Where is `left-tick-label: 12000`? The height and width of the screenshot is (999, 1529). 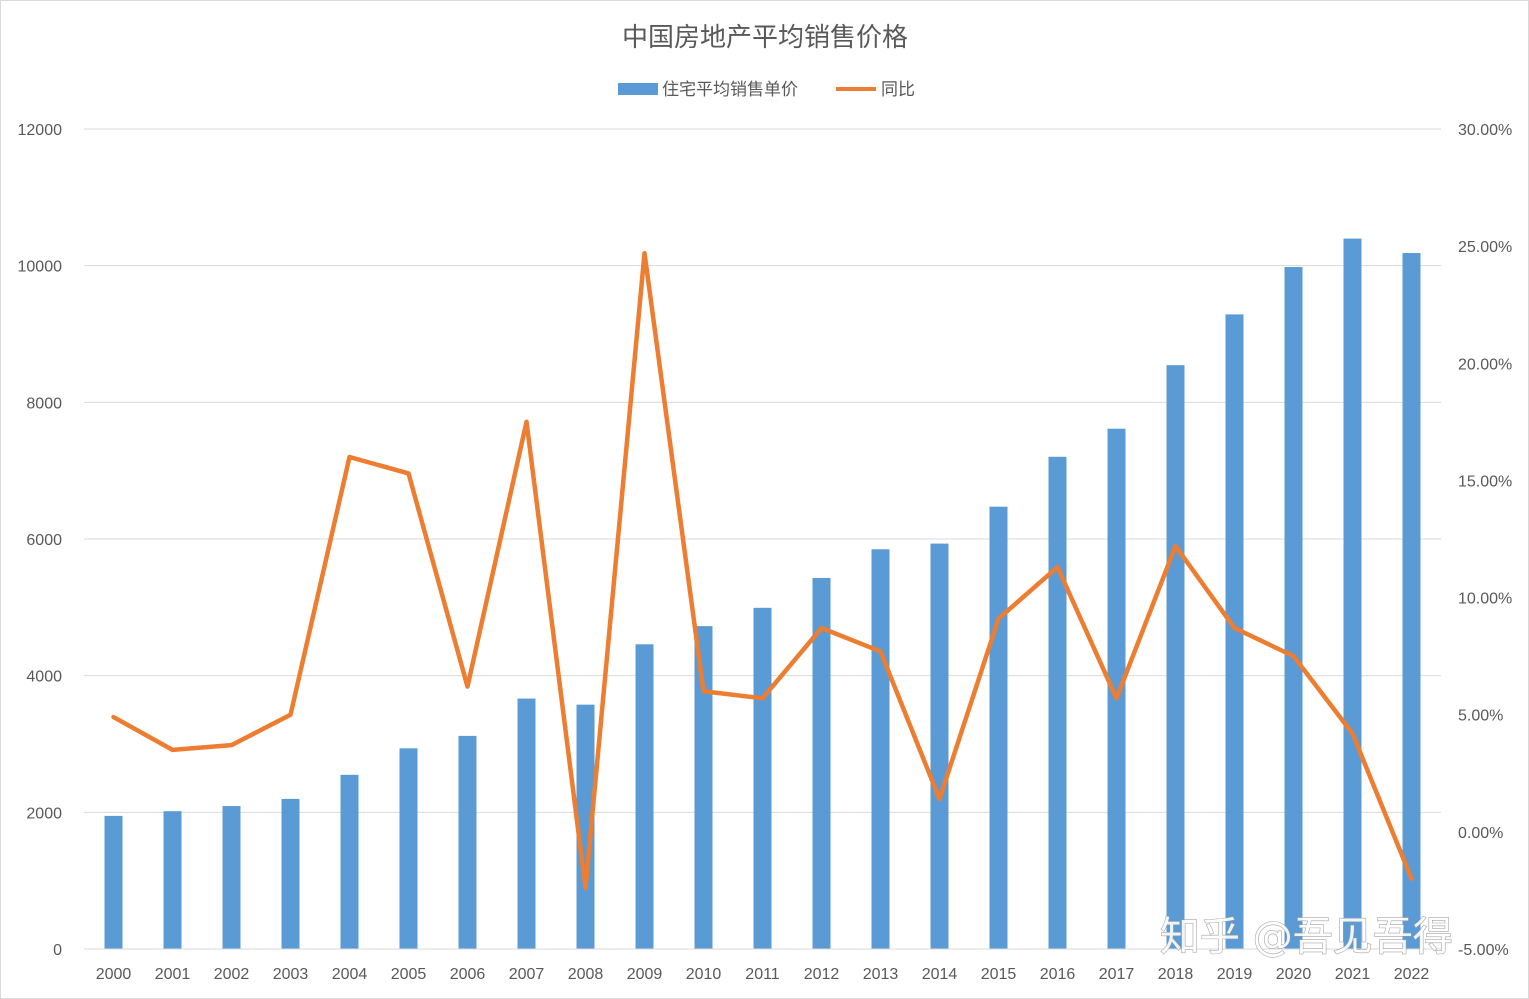
left-tick-label: 12000 is located at coordinates (40, 130).